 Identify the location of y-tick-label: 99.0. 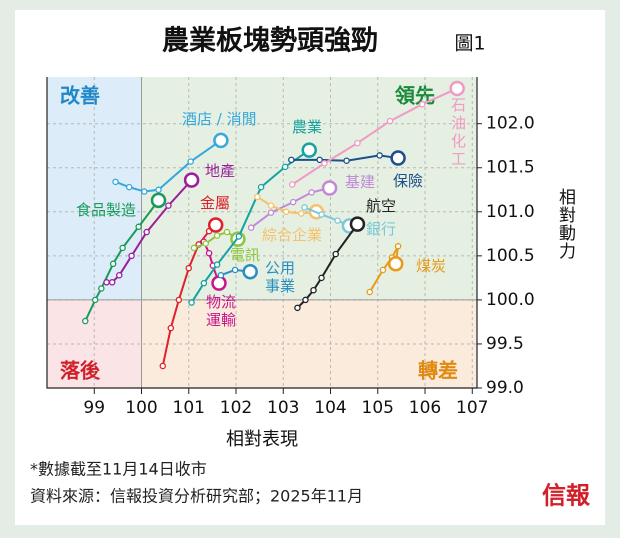
(505, 388).